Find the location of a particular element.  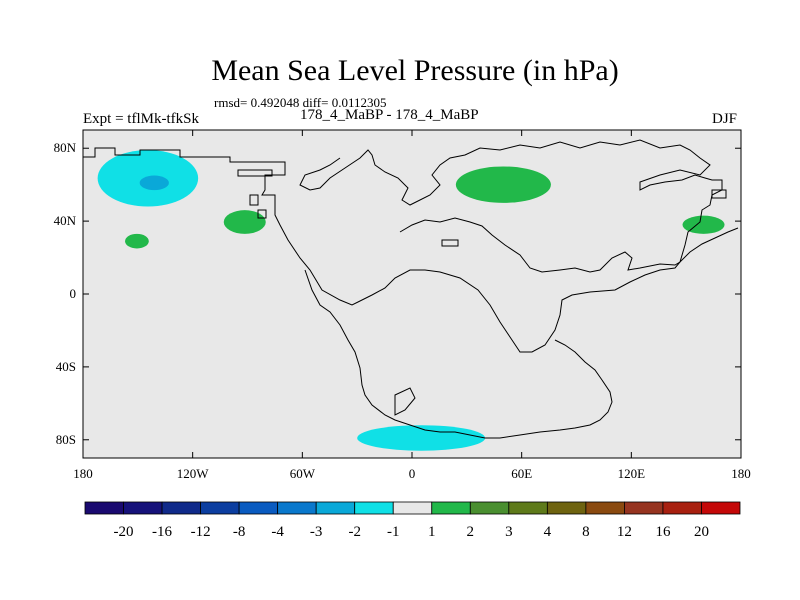

y-tick-label: 80N is located at coordinates (65, 147).